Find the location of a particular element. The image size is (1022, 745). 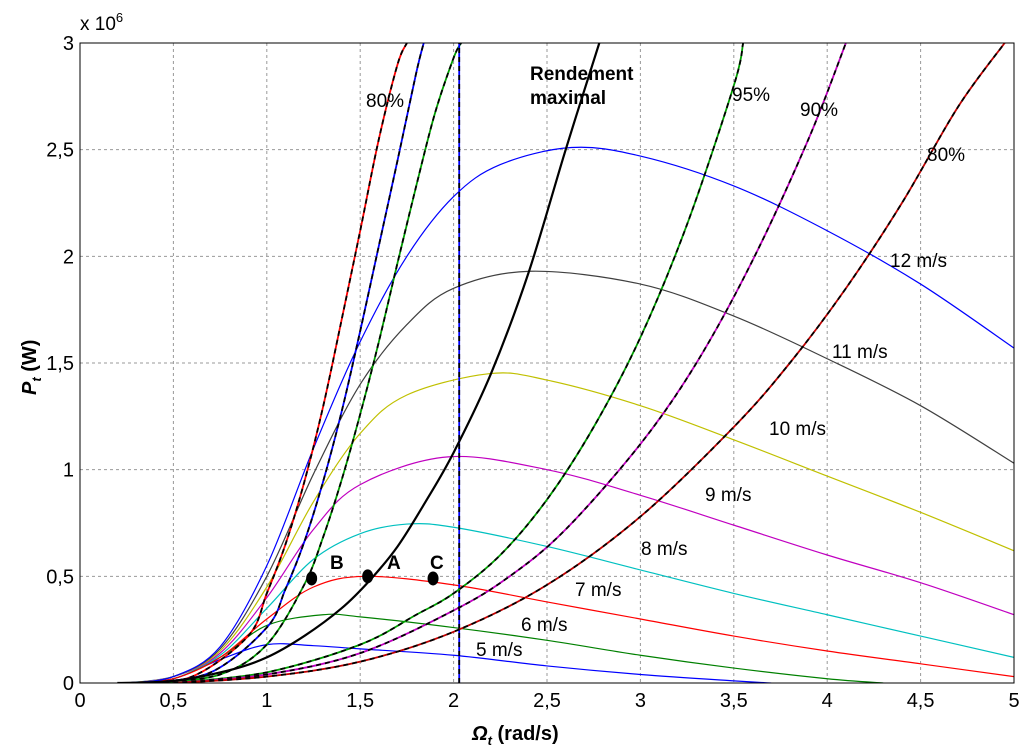

label-8ms: 8 m/s is located at coordinates (664, 549).